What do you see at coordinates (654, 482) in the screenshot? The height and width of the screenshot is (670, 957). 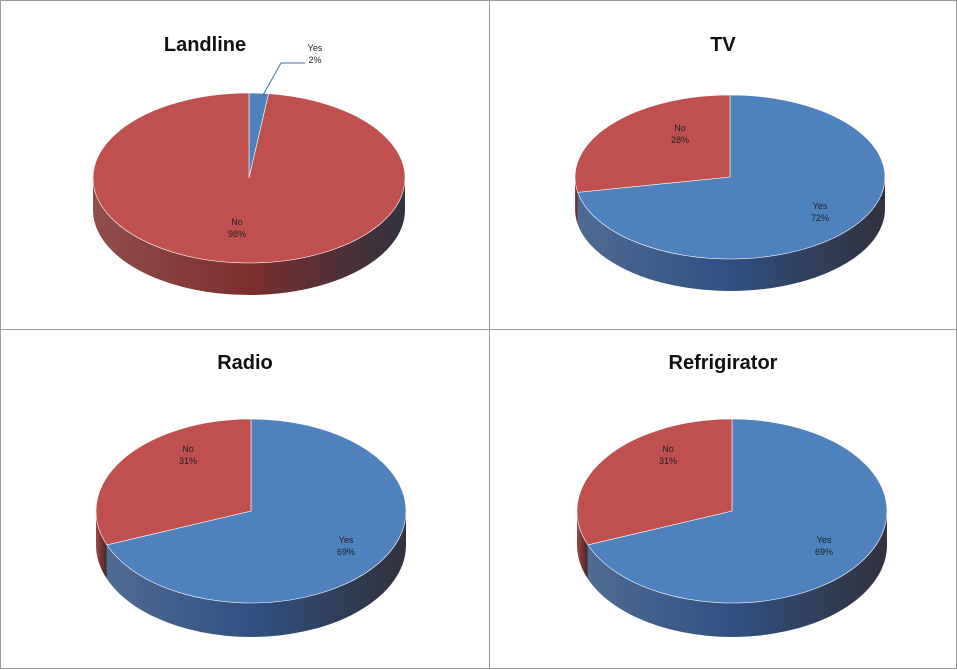 I see `refrigerator-no-slice` at bounding box center [654, 482].